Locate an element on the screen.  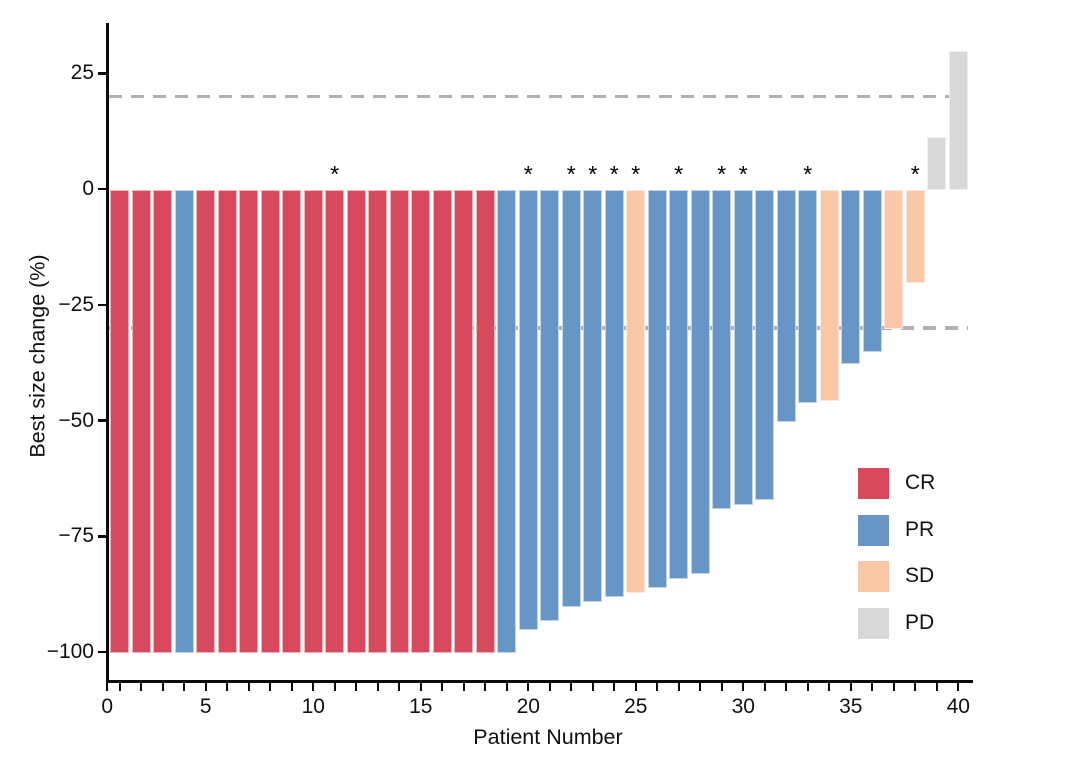
x-tick-label-15: 15 is located at coordinates (421, 706).